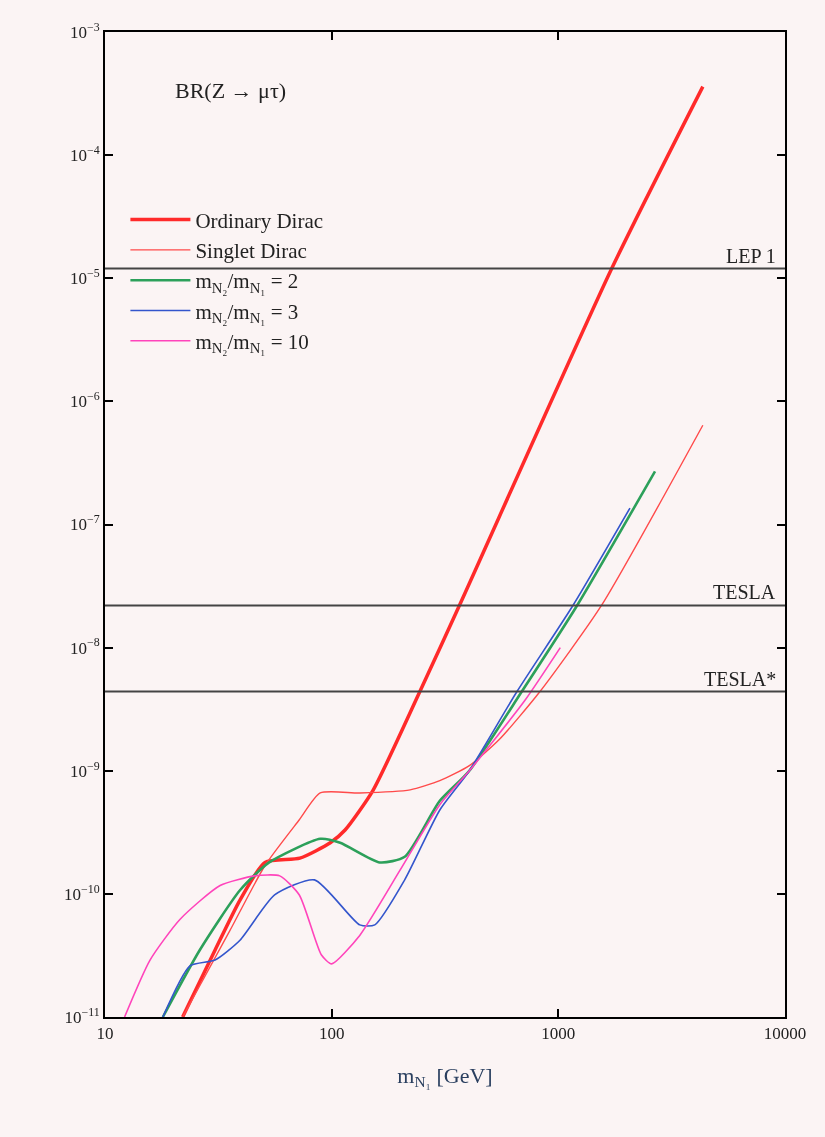  Describe the element at coordinates (558, 1034) in the screenshot. I see `x-tick-label: 1000` at that location.